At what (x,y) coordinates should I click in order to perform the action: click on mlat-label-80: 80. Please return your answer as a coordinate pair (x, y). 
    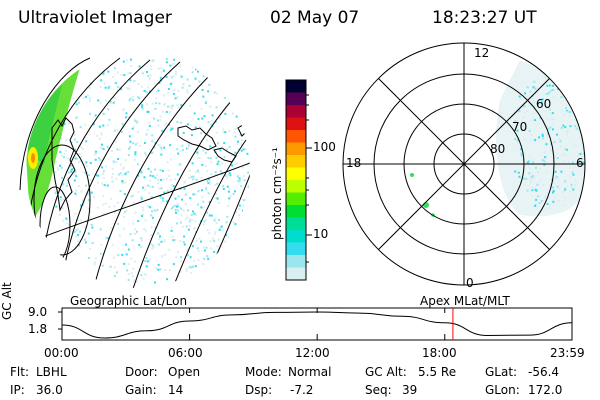
    Looking at the image, I should click on (498, 149).